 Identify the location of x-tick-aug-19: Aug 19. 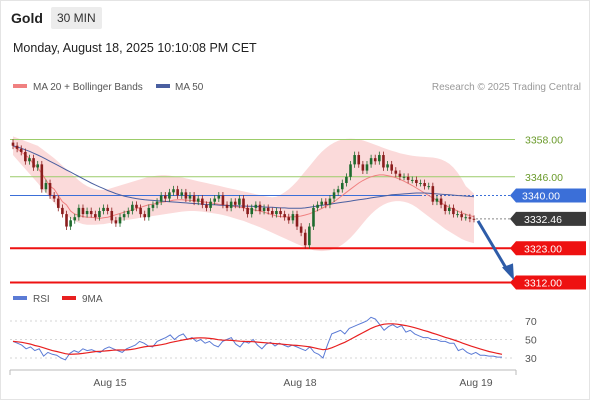
(475, 383).